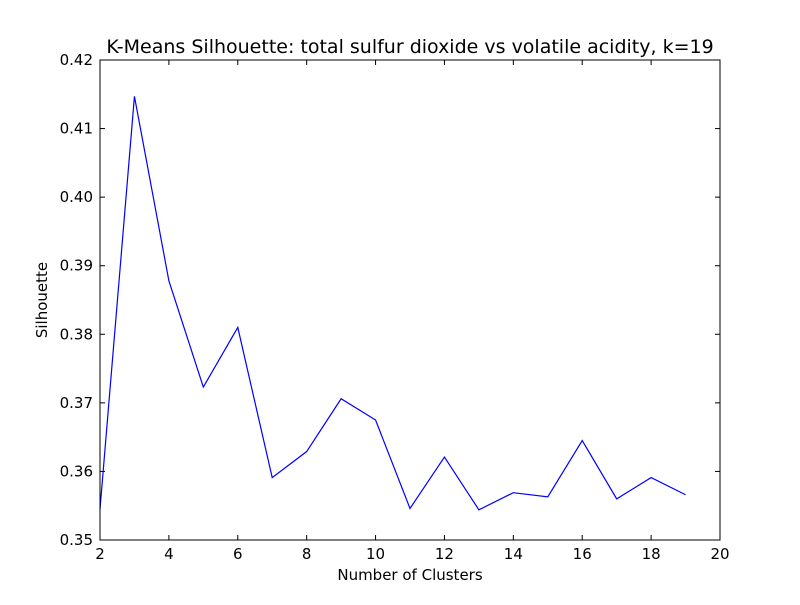 The height and width of the screenshot is (605, 800). Describe the element at coordinates (76, 334) in the screenshot. I see `y-tick-label: 0.38` at that location.